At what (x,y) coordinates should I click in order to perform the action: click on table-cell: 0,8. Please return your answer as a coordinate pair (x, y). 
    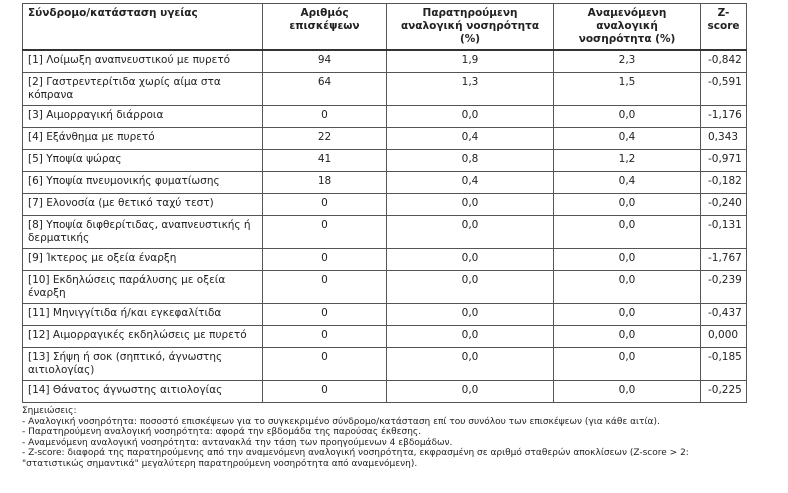
    Looking at the image, I should click on (470, 160).